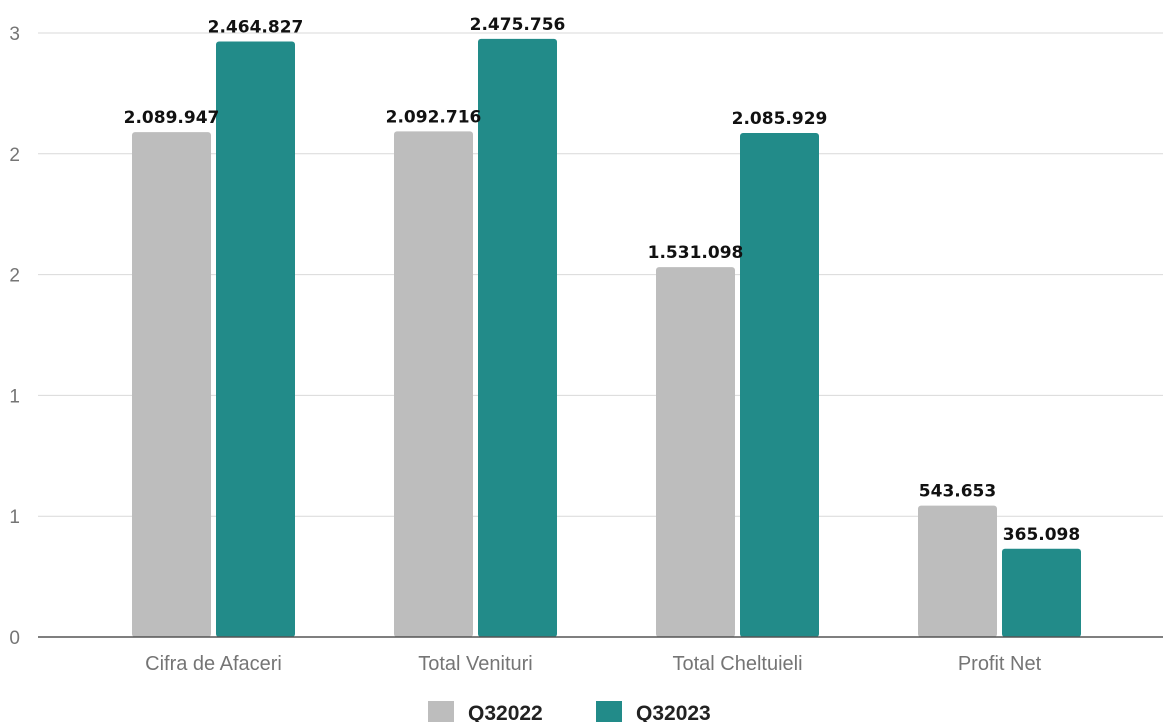  Describe the element at coordinates (14, 34) in the screenshot. I see `y-tick-label: 3` at that location.